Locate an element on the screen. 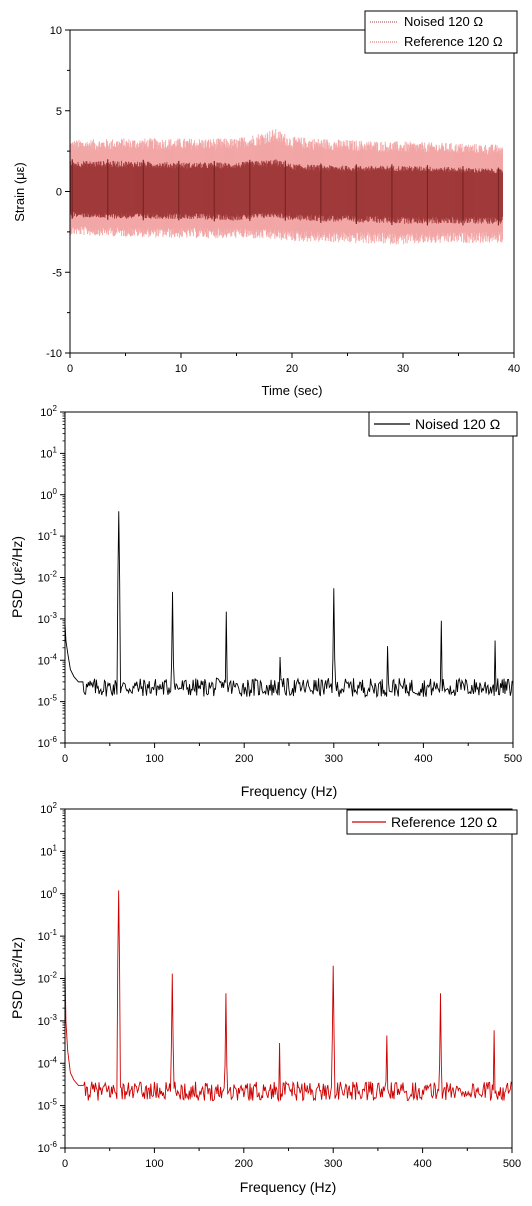 Image resolution: width=532 pixels, height=1206 pixels. psd-noised-x-axis-label: Frequency (Hz) is located at coordinates (289, 791).